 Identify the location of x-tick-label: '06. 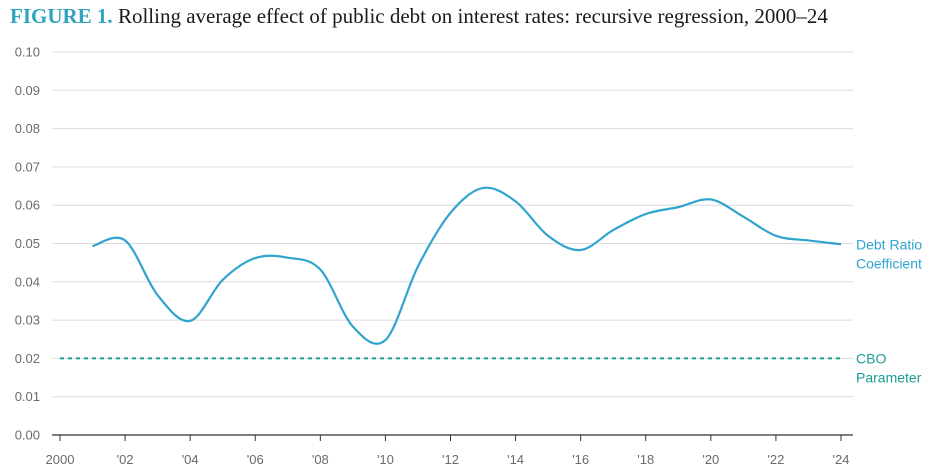
(255, 459).